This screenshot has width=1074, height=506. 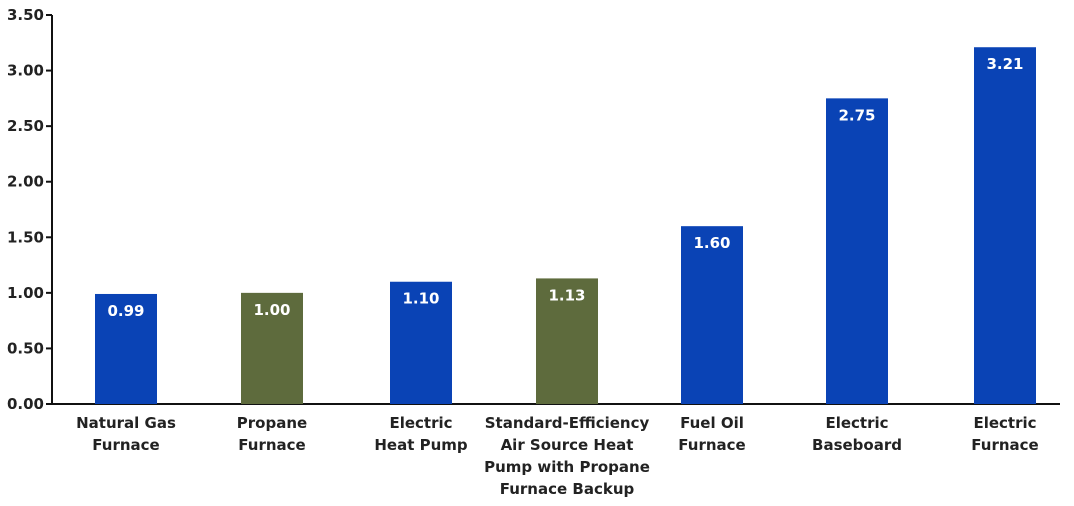 What do you see at coordinates (25, 126) in the screenshot?
I see `y-tick-label: 2.50` at bounding box center [25, 126].